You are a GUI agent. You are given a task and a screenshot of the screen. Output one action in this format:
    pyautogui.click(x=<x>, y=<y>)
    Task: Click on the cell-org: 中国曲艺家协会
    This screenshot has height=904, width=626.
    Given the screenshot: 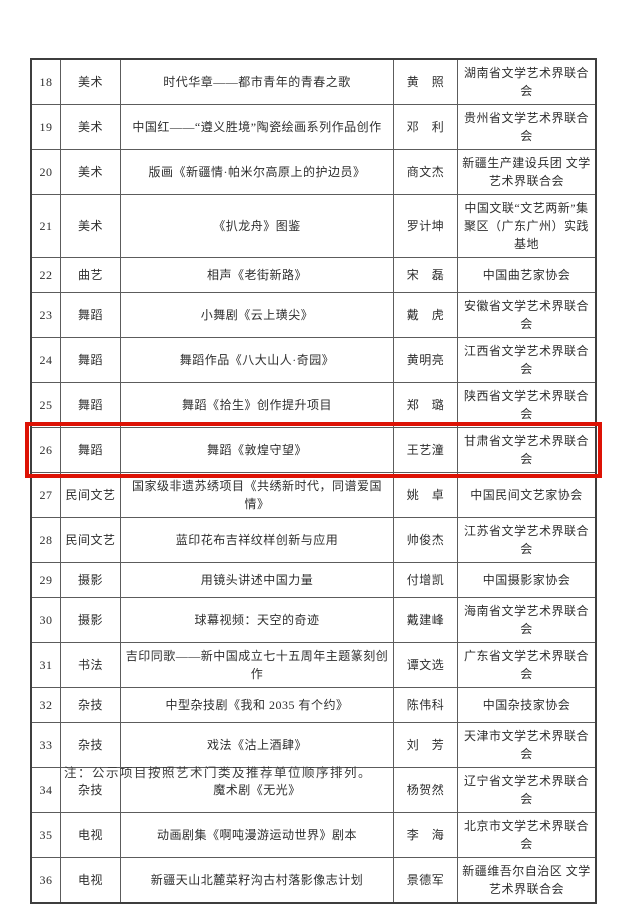 What is the action you would take?
    pyautogui.click(x=526, y=275)
    